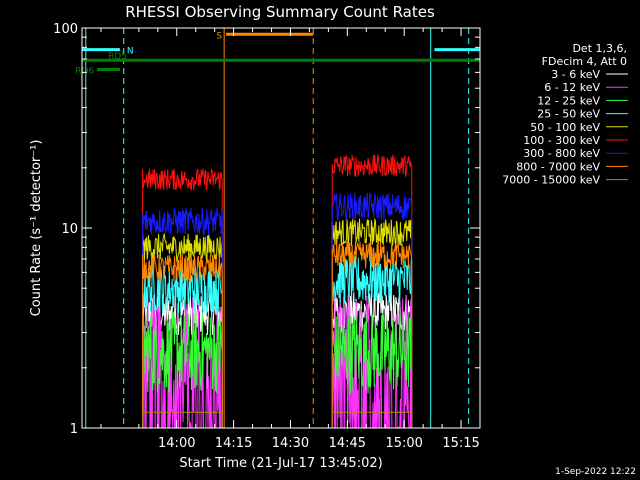 The image size is (640, 480). I want to click on legend-header-1: FDecim 4, Att 0, so click(584, 61).